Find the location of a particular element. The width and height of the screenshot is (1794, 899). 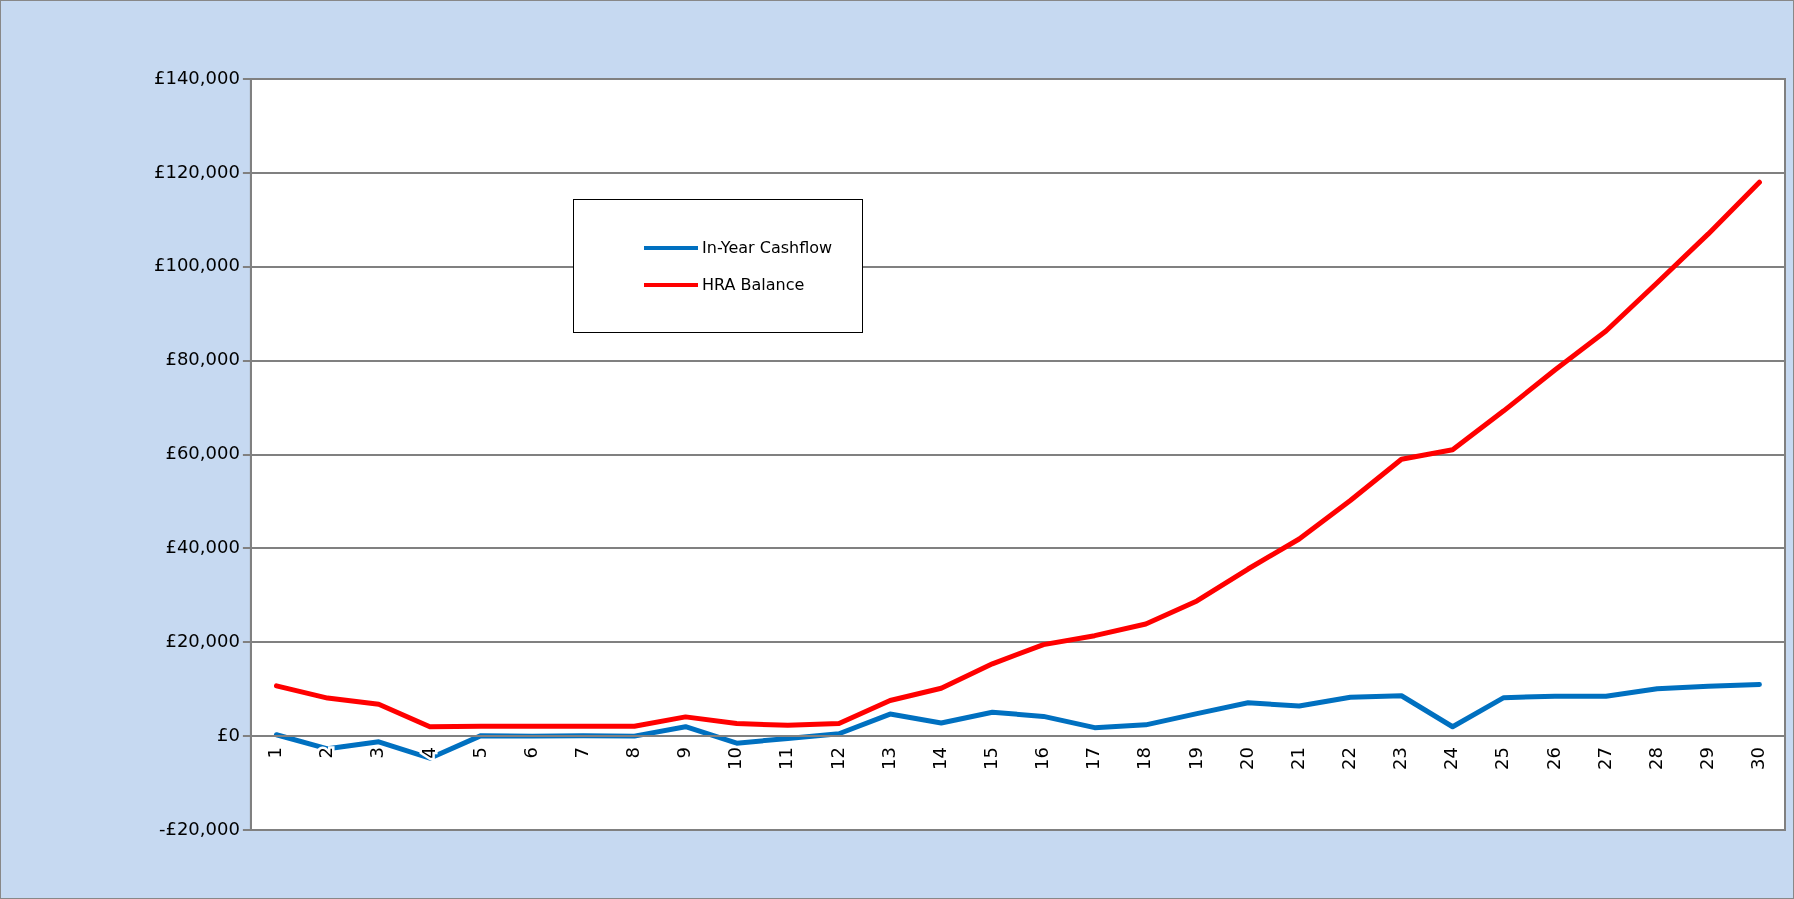

x-tick-label: 18 is located at coordinates (1144, 759).